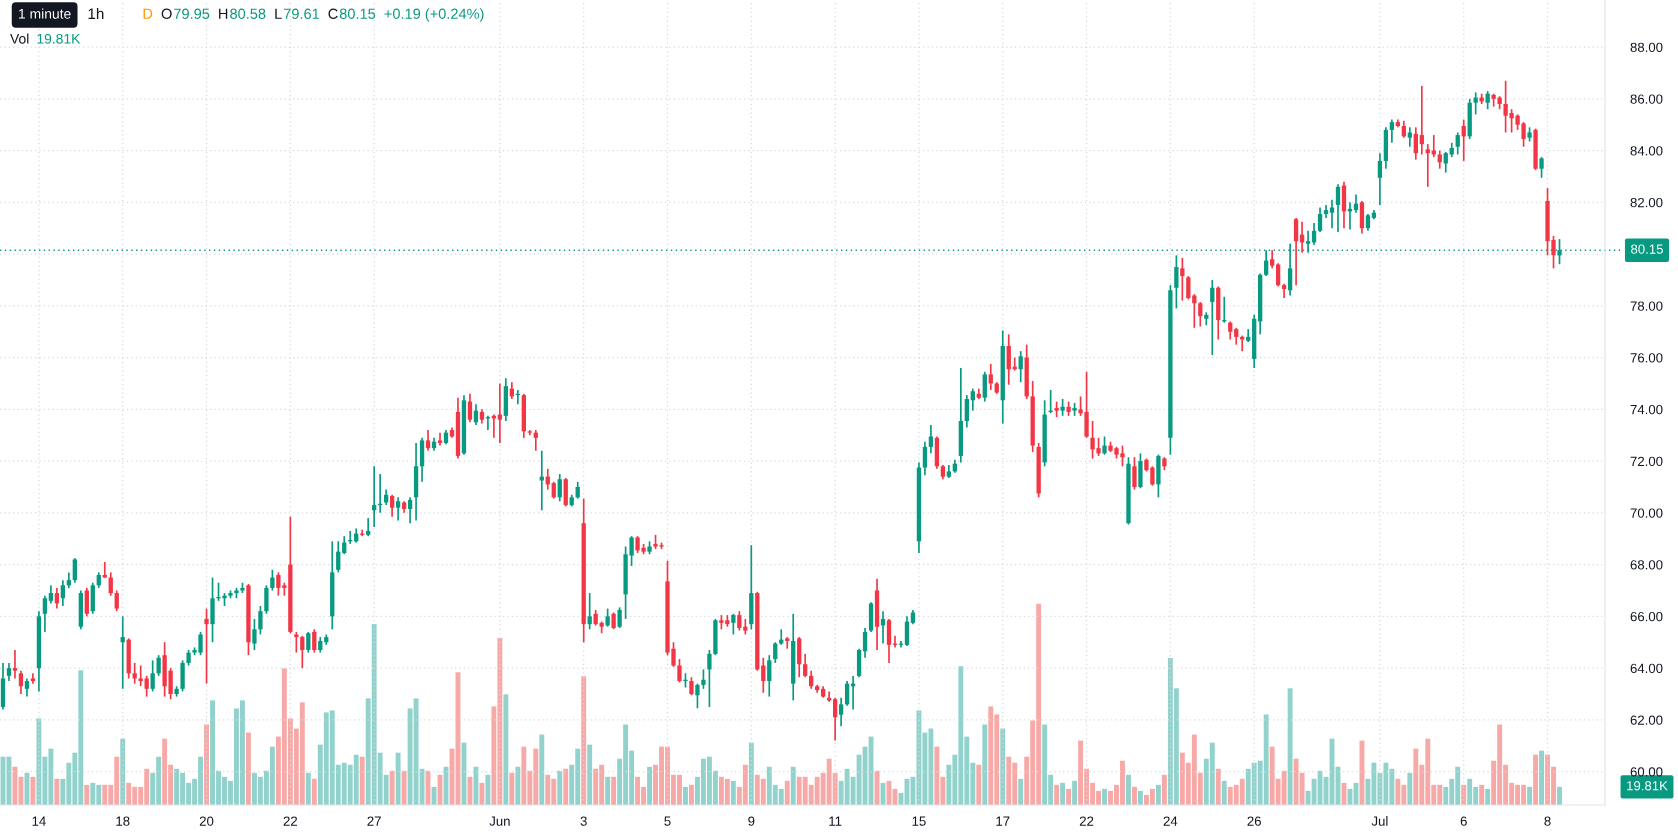 This screenshot has height=835, width=1678. Describe the element at coordinates (19, 38) in the screenshot. I see `annotation: Vol` at that location.